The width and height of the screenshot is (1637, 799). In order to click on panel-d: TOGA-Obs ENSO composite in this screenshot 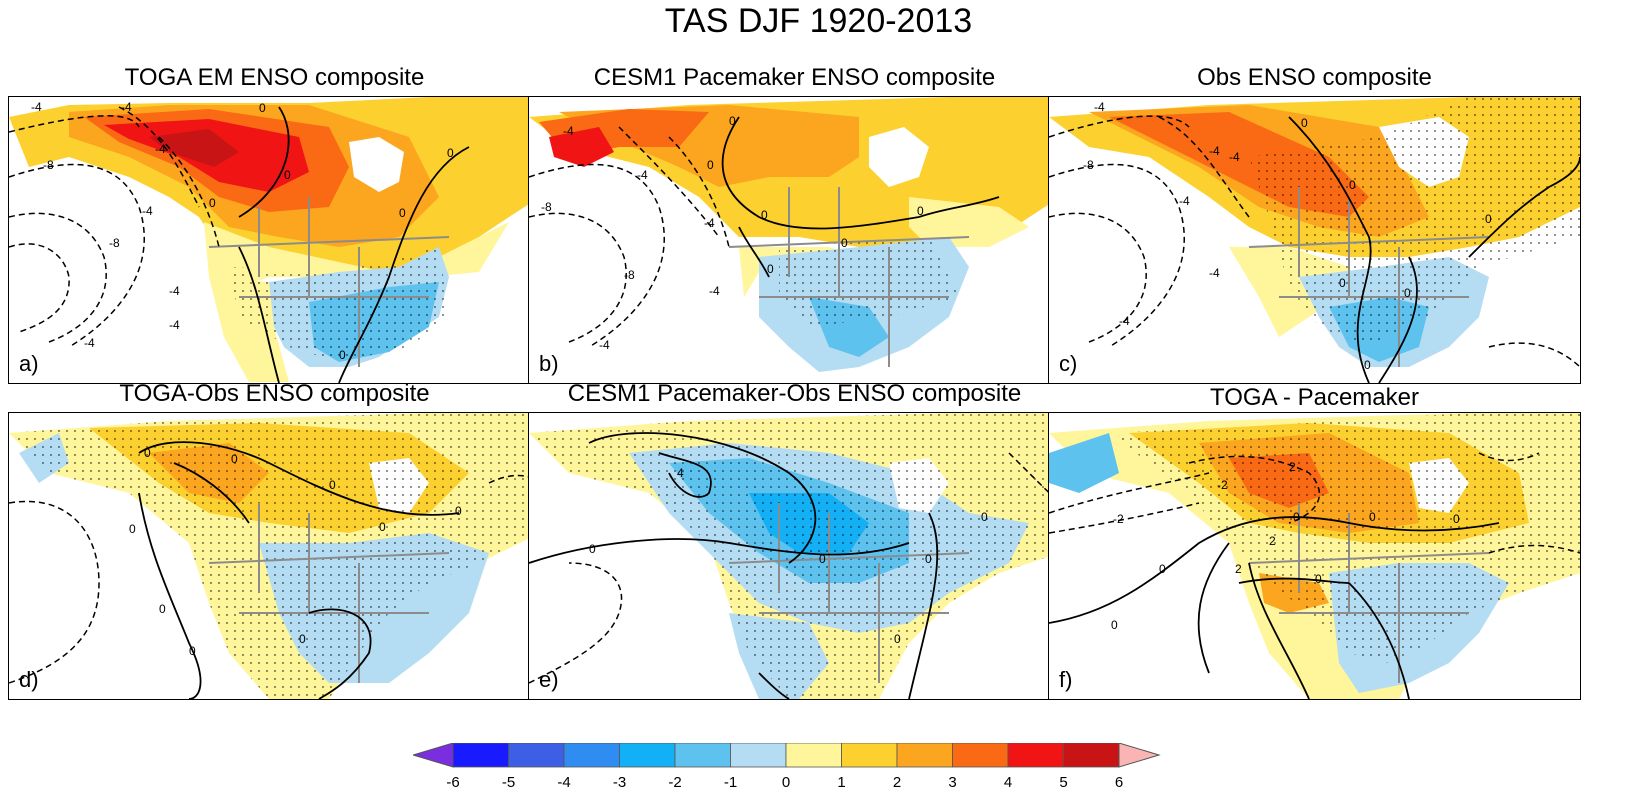, I will do `click(274, 540)`.